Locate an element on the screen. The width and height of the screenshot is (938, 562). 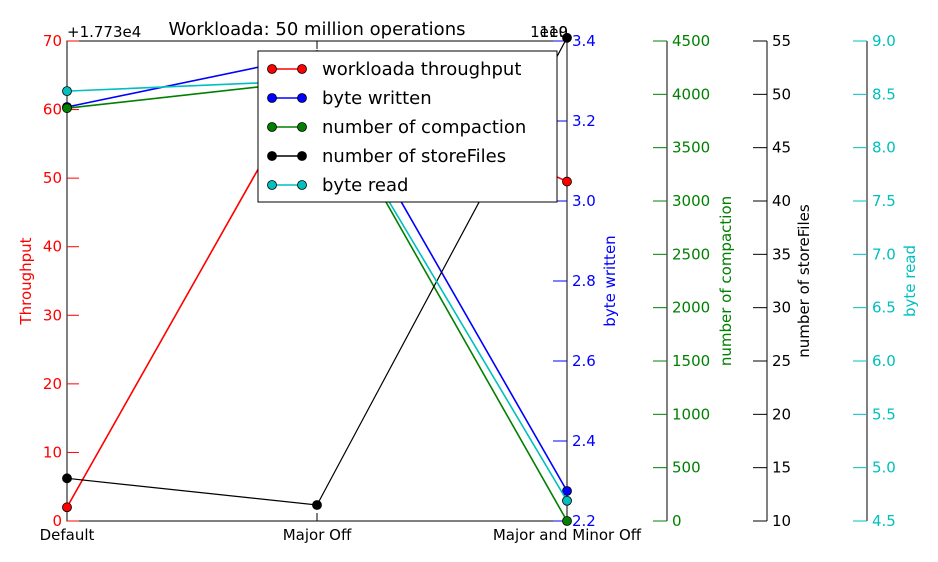
y-tick-label: 15 is located at coordinates (781, 468).